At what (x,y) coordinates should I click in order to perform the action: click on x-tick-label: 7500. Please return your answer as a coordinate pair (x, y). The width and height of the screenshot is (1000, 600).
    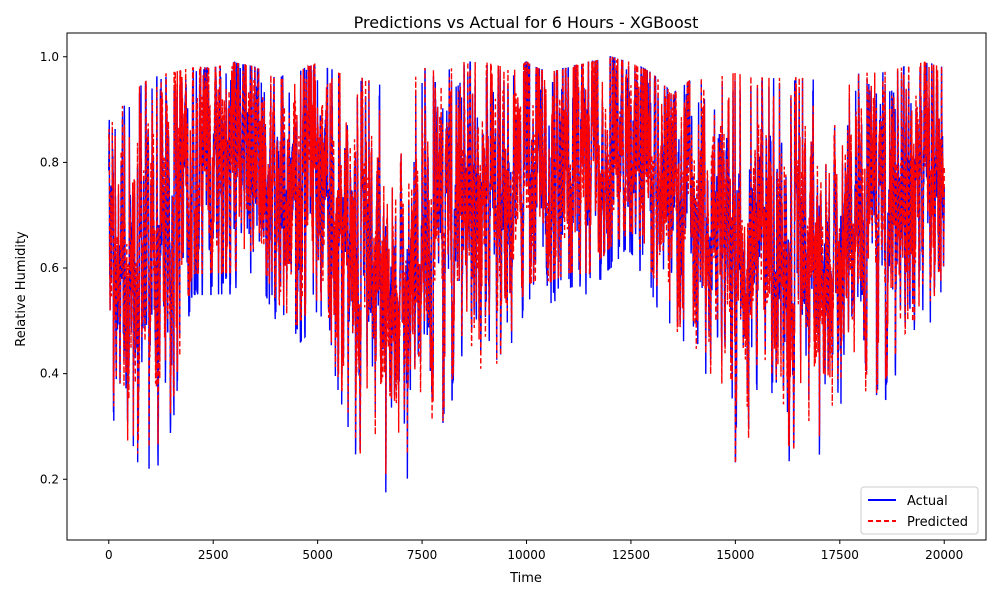
    Looking at the image, I should click on (422, 555).